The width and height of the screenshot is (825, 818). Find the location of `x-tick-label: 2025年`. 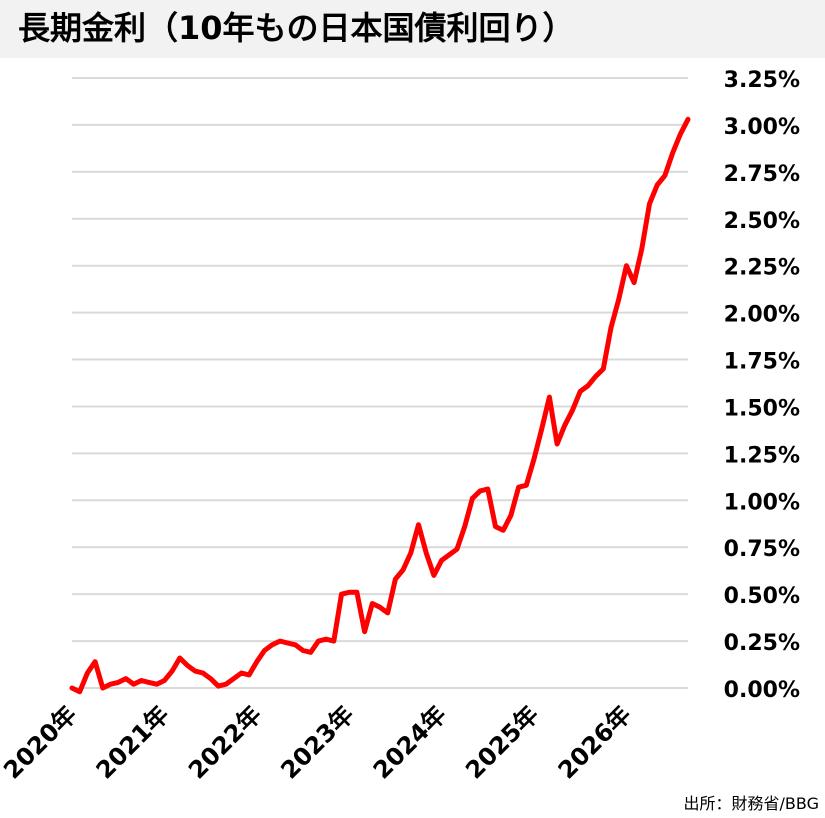

x-tick-label: 2025年 is located at coordinates (502, 742).